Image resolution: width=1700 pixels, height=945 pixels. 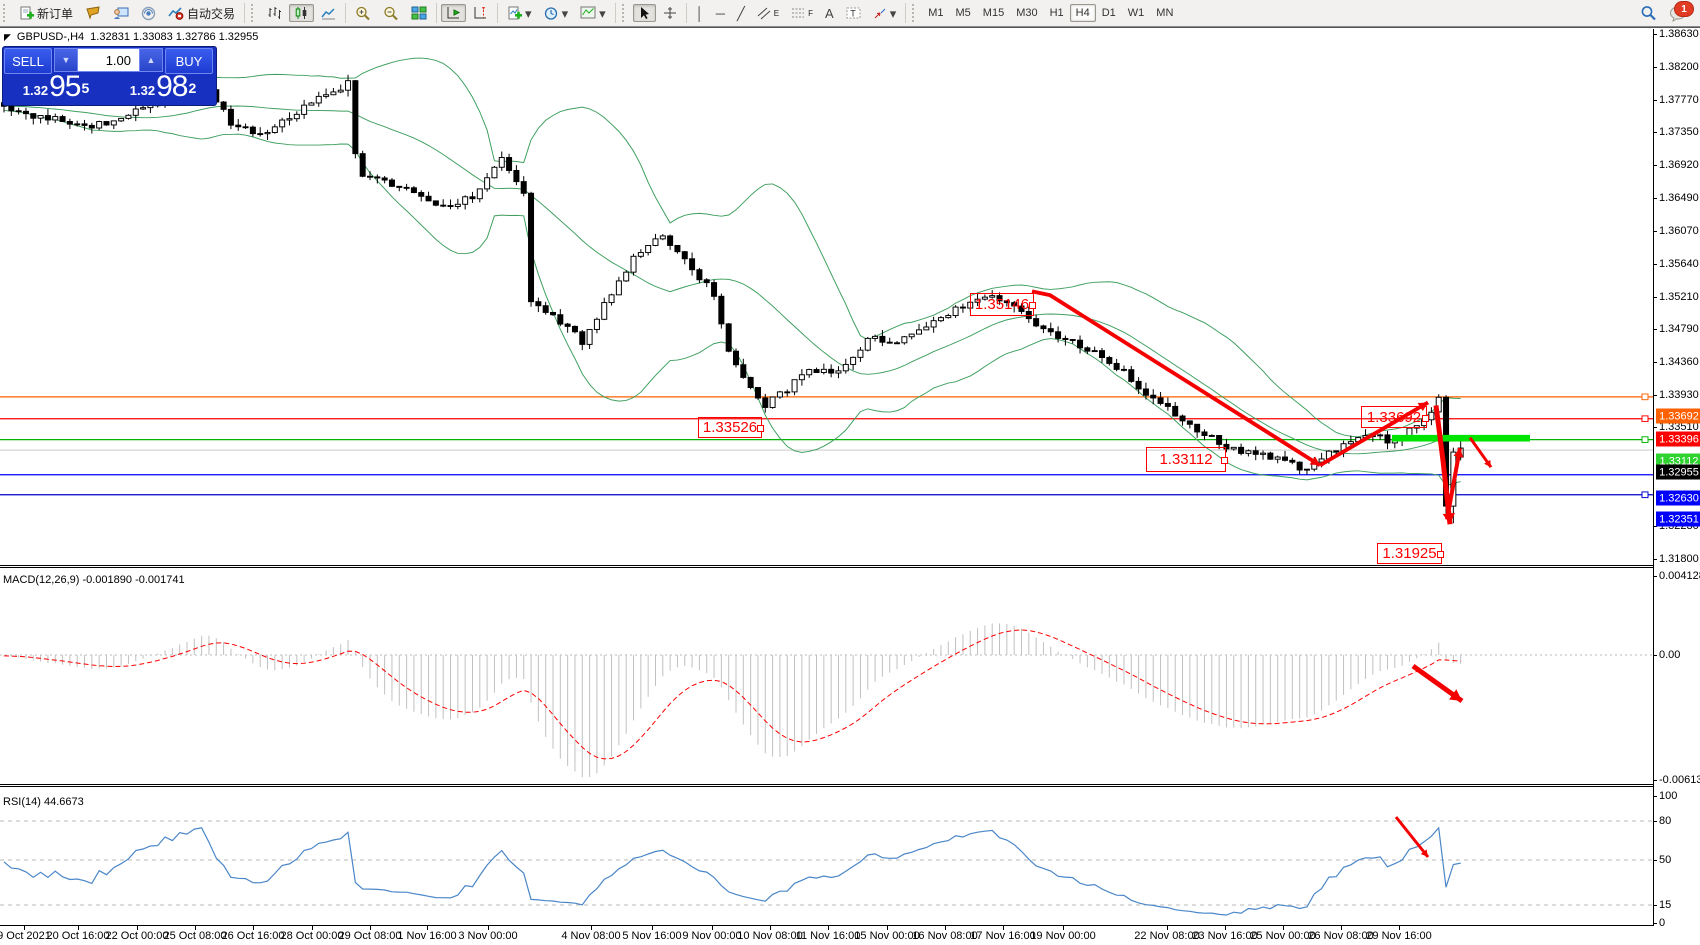 What do you see at coordinates (593, 13) in the screenshot?
I see `templates-button: ▾` at bounding box center [593, 13].